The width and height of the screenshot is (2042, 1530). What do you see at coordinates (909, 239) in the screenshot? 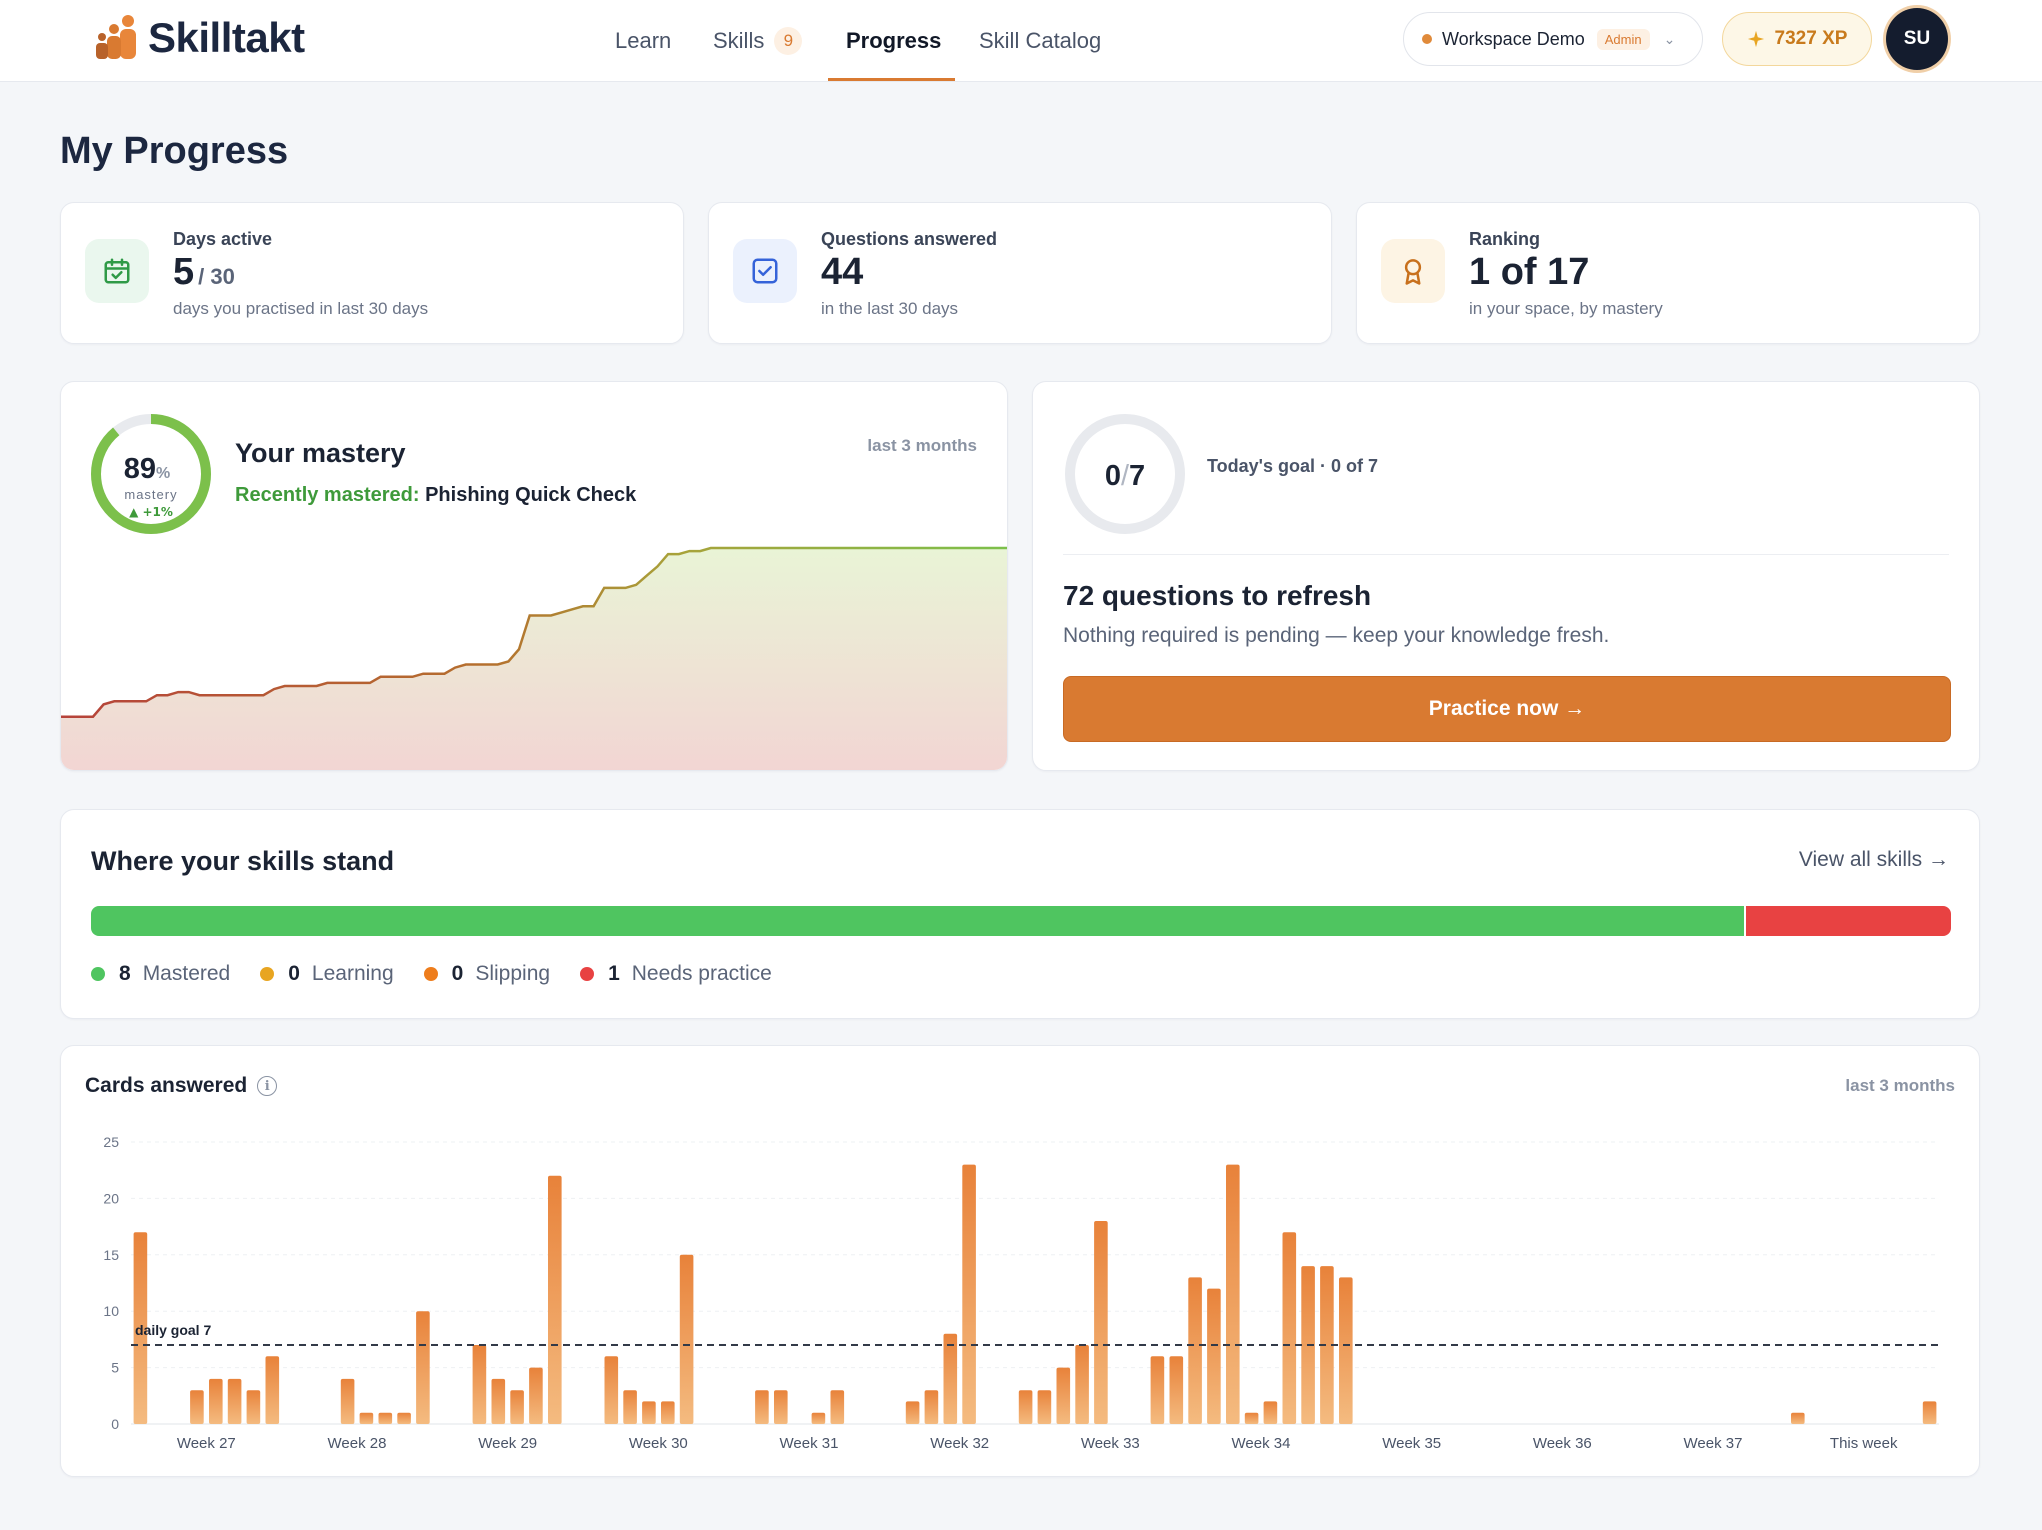
I see `stat-label: Questions answered` at bounding box center [909, 239].